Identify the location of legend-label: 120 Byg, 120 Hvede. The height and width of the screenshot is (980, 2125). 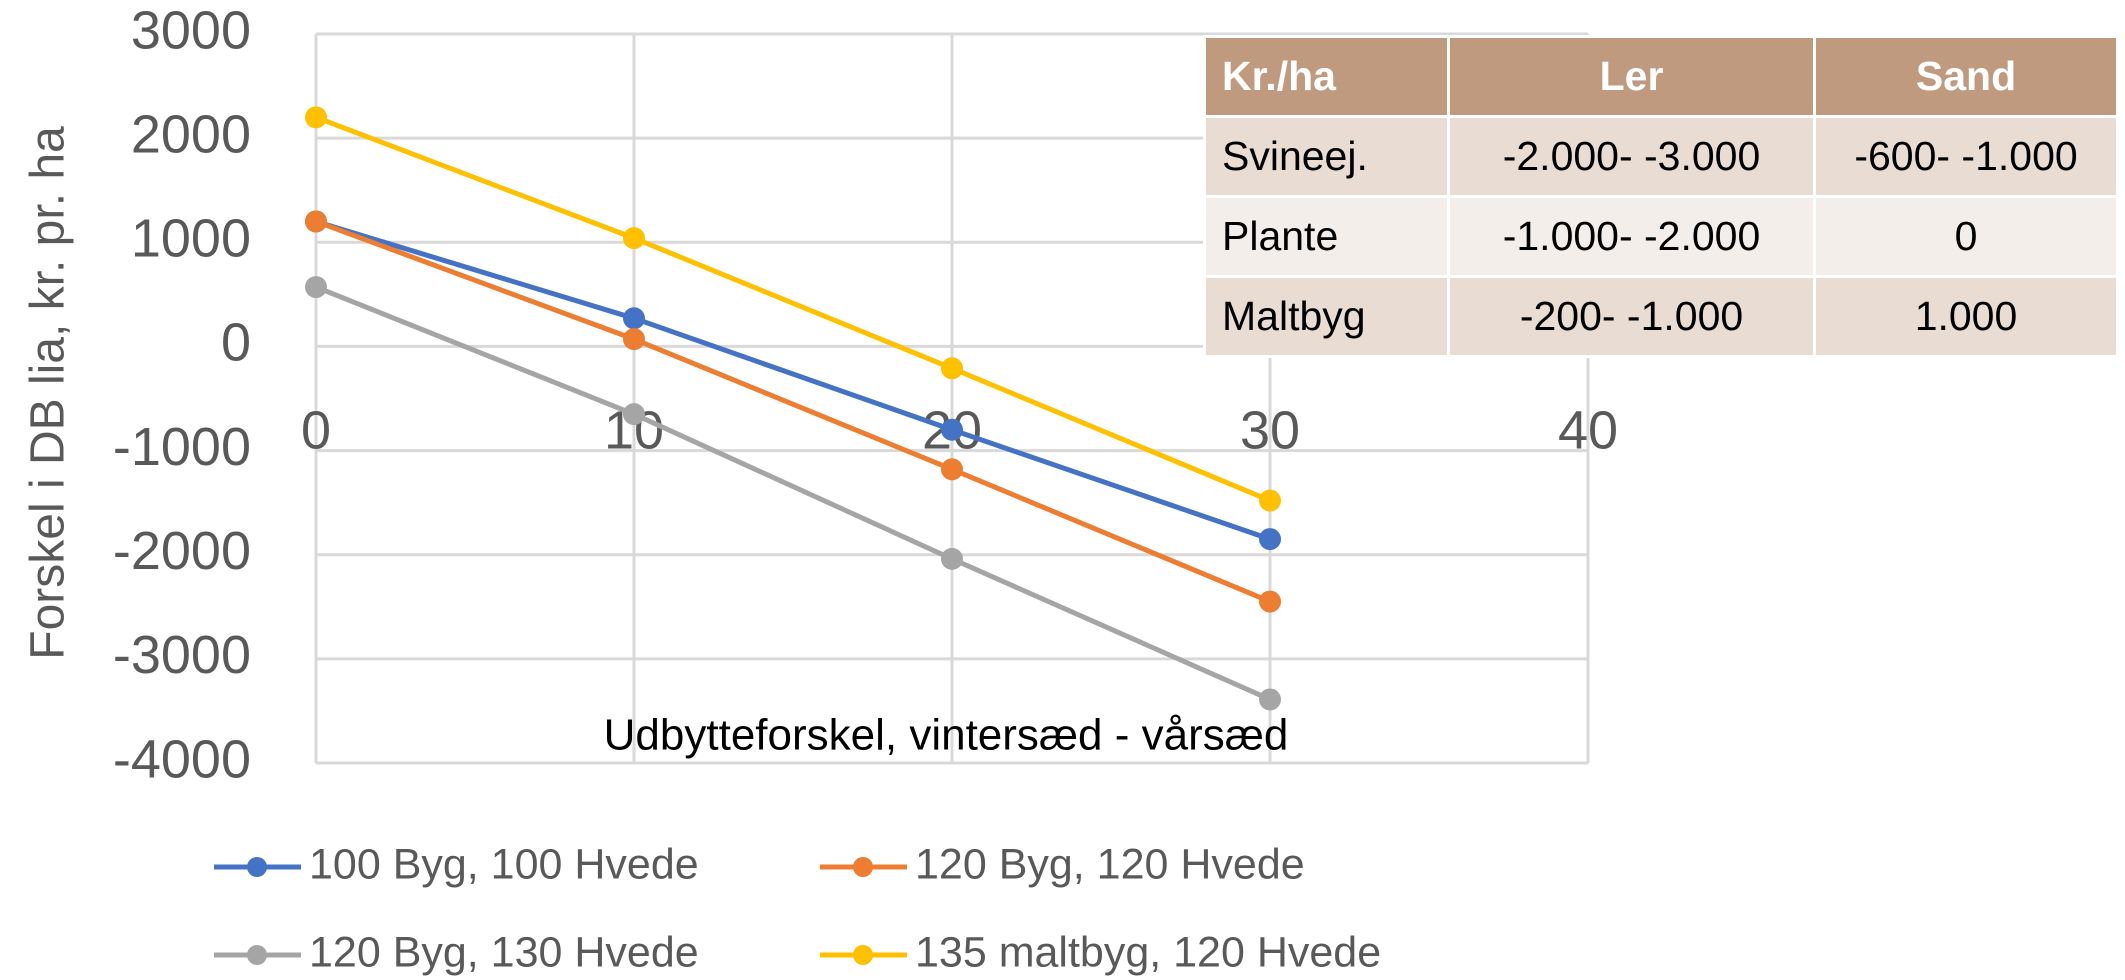
(1110, 864).